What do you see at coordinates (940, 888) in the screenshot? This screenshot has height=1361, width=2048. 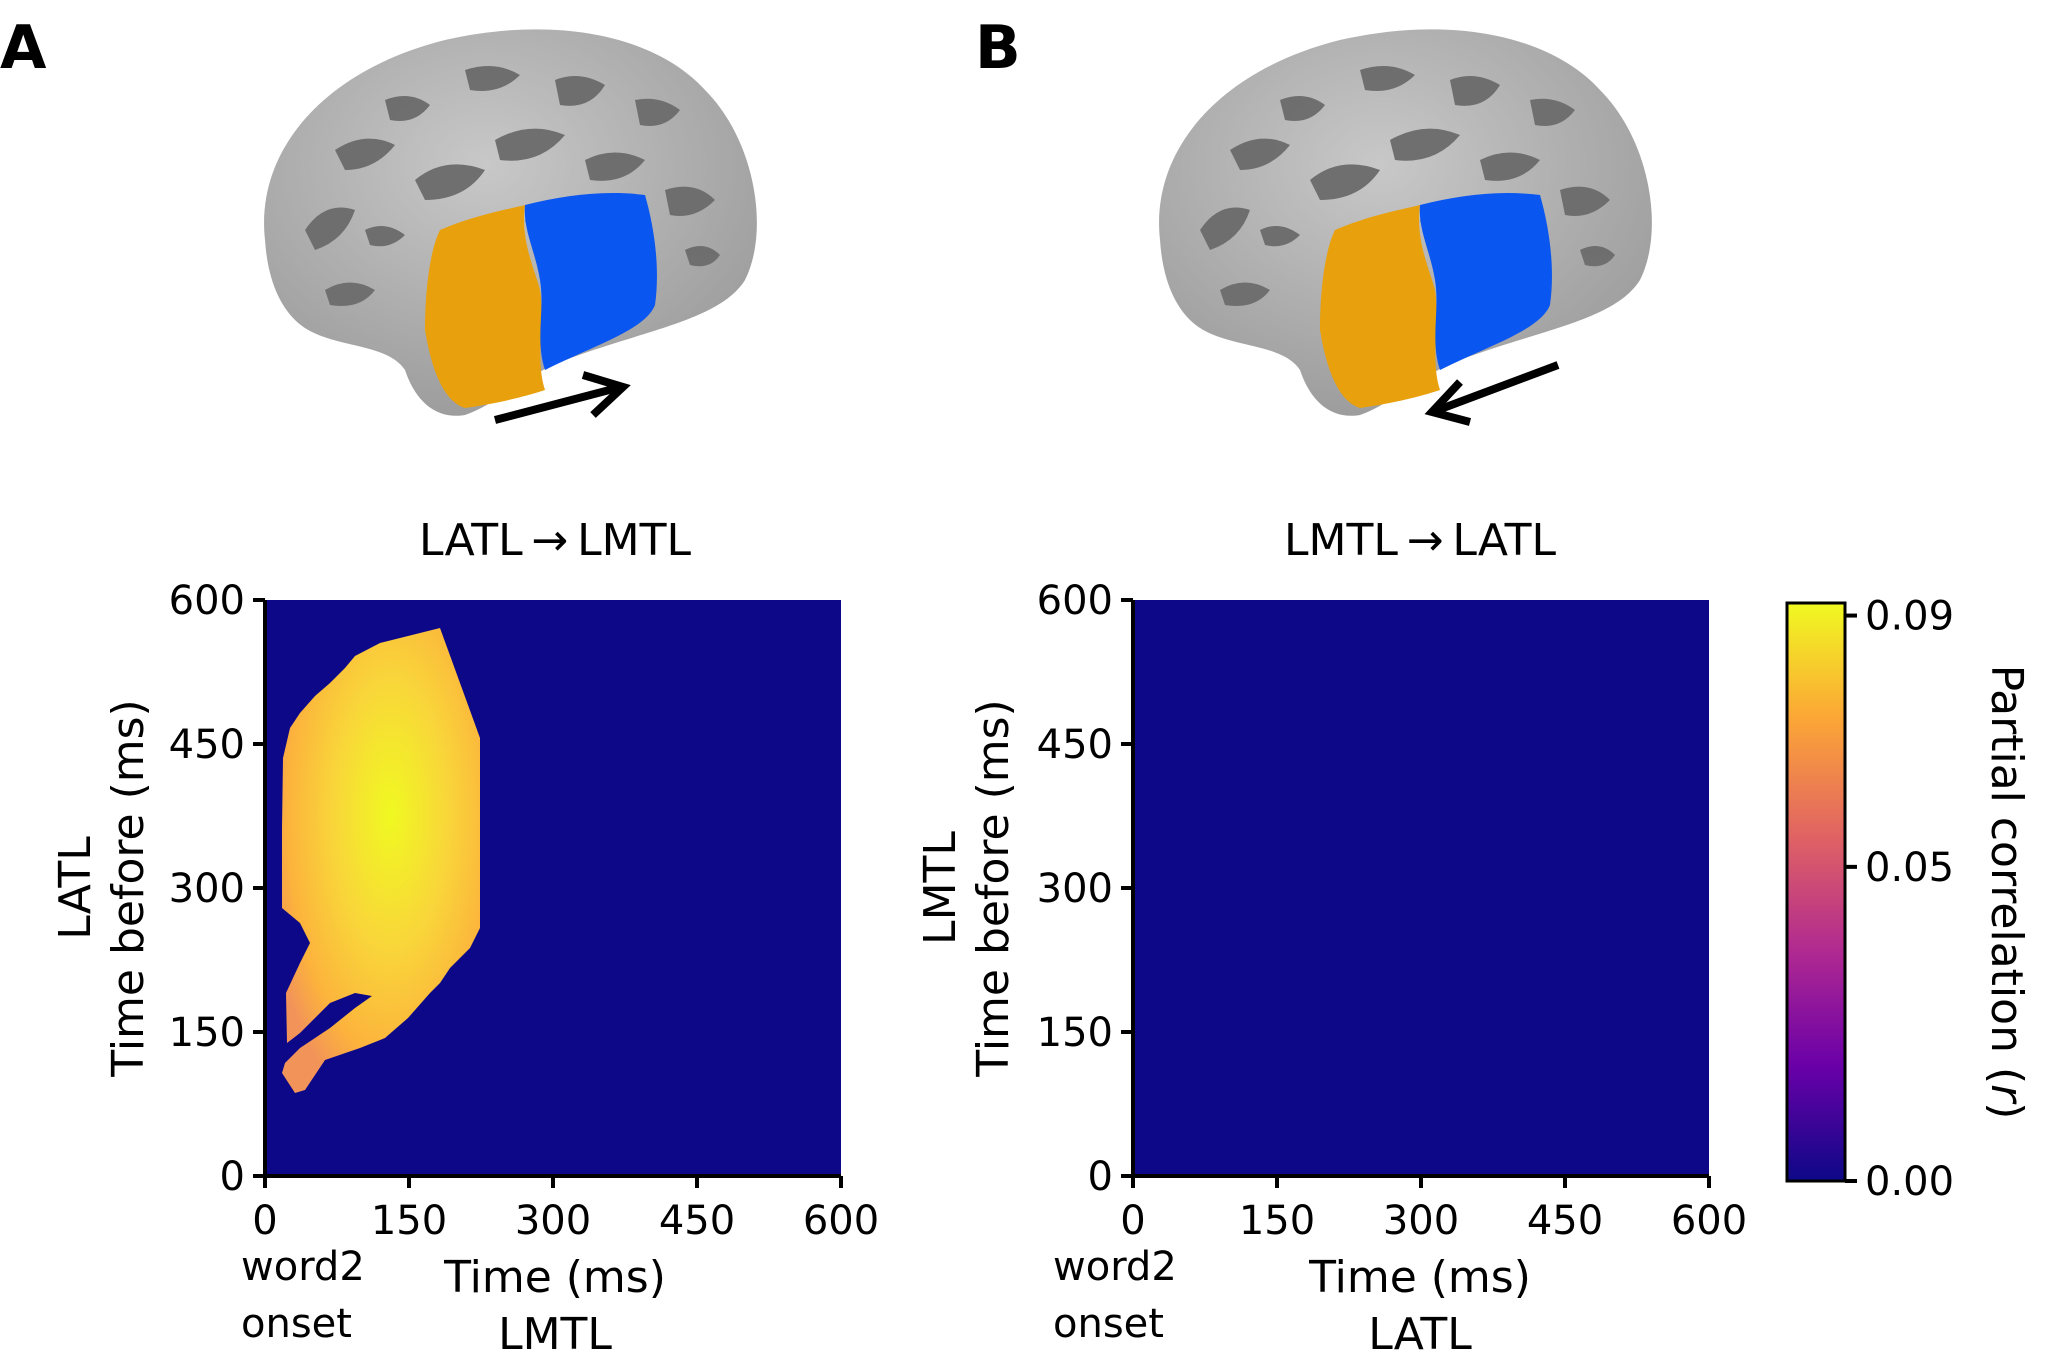 I see `chart-2-ylabel-region: LMTL` at bounding box center [940, 888].